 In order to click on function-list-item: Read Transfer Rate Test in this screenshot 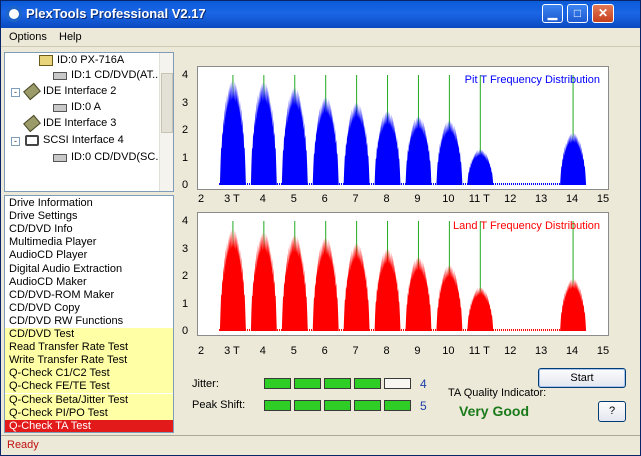, I will do `click(89, 348)`.